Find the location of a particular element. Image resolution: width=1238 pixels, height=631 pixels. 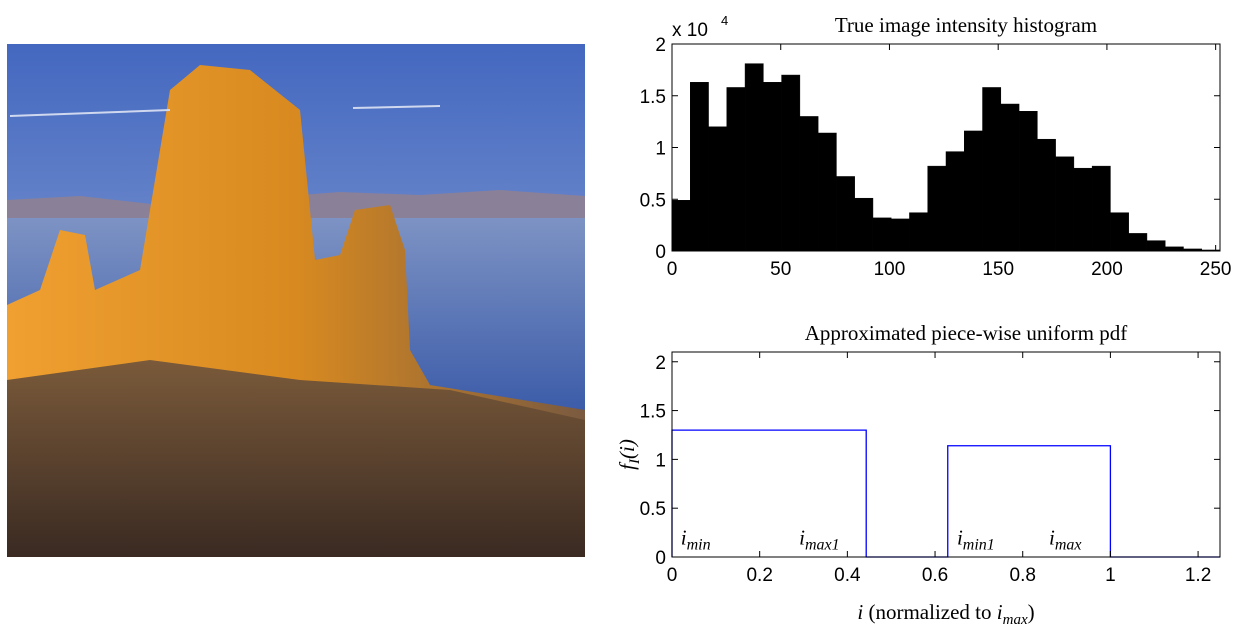

x-axis-label-part: max is located at coordinates (1015, 620).